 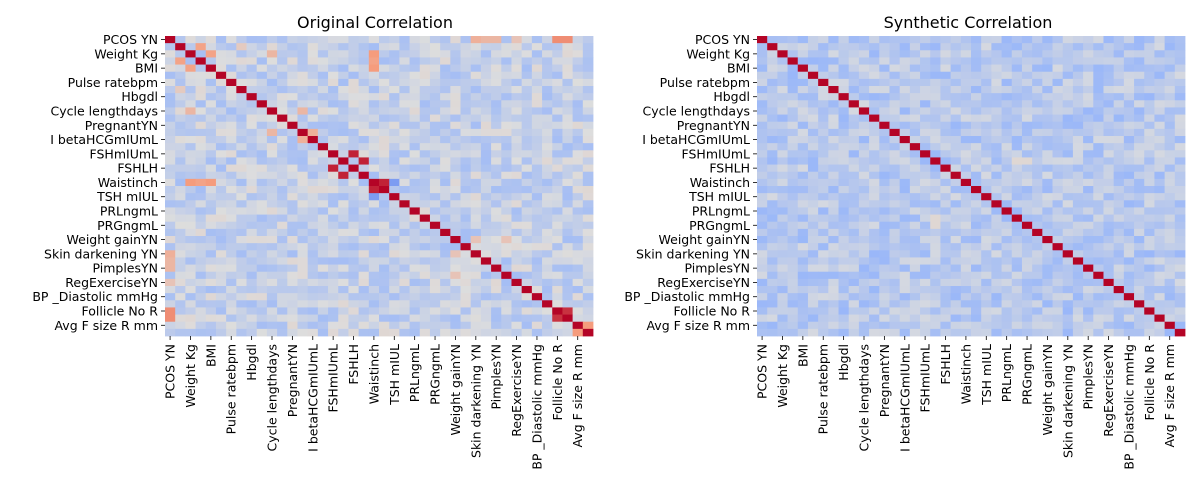 I want to click on y-tick-label: I betaHCGmIUmL, so click(x=696, y=139).